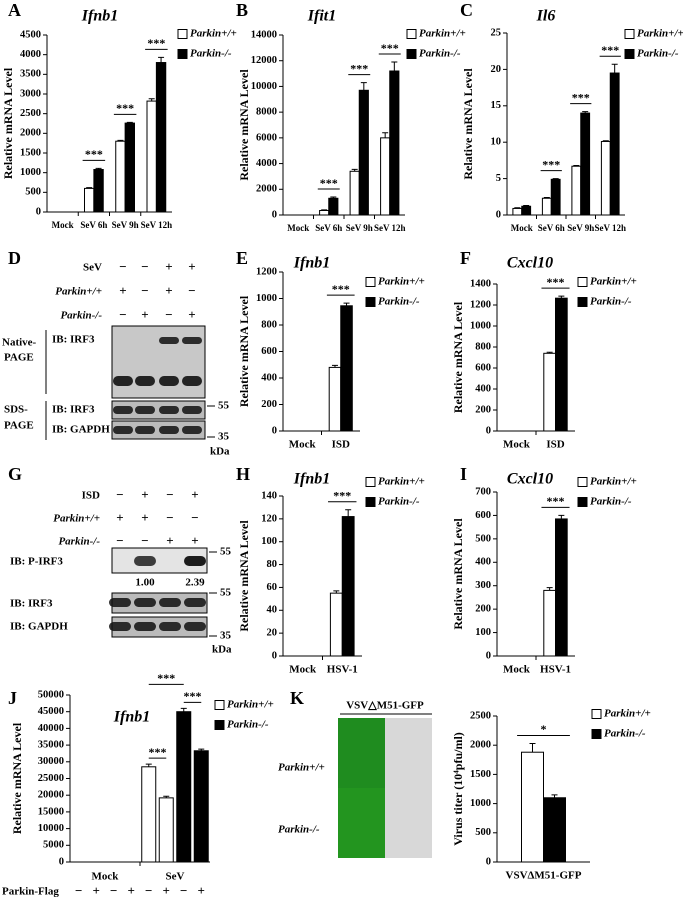  Describe the element at coordinates (78, 292) in the screenshot. I see `condition-label: Parkin+/+` at that location.